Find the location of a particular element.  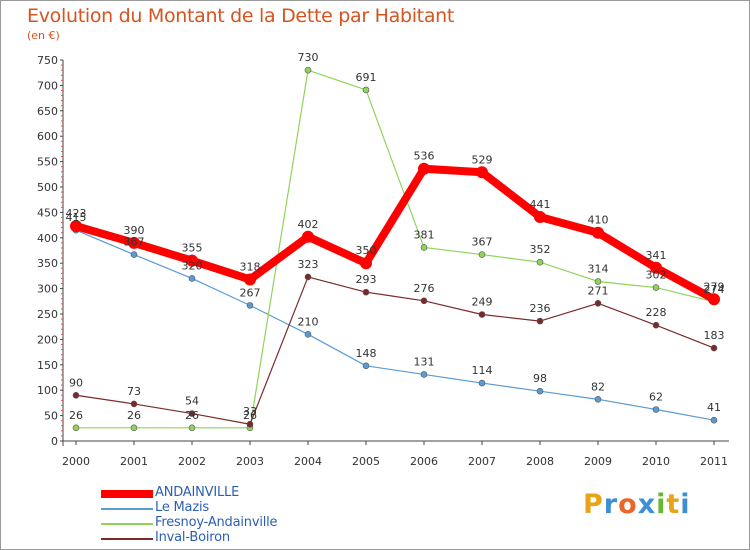

data-label-fresnoy-andainville-2001: 26 is located at coordinates (134, 415).